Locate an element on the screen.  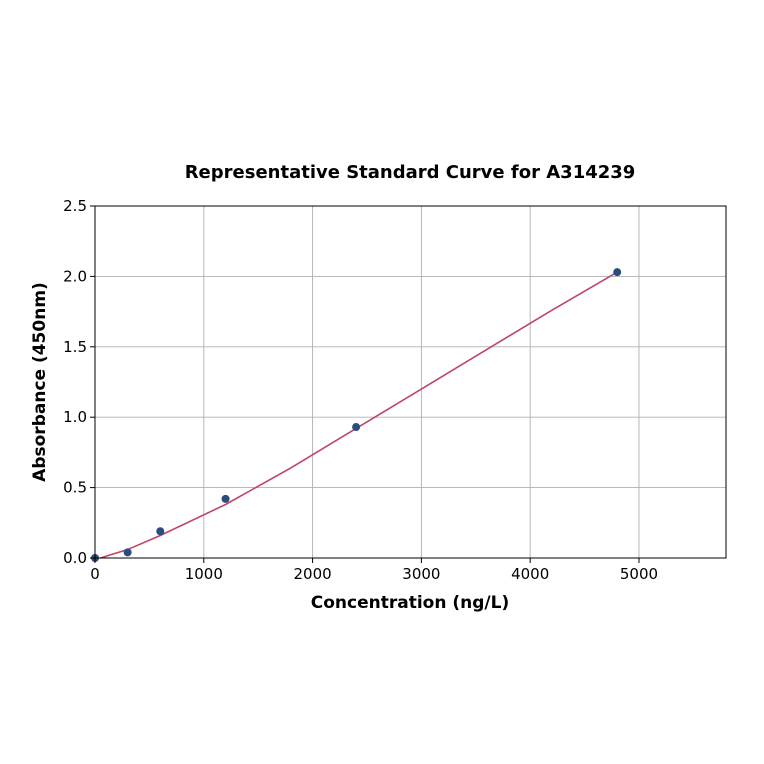
y-tick-label: 2.0 is located at coordinates (75, 276).